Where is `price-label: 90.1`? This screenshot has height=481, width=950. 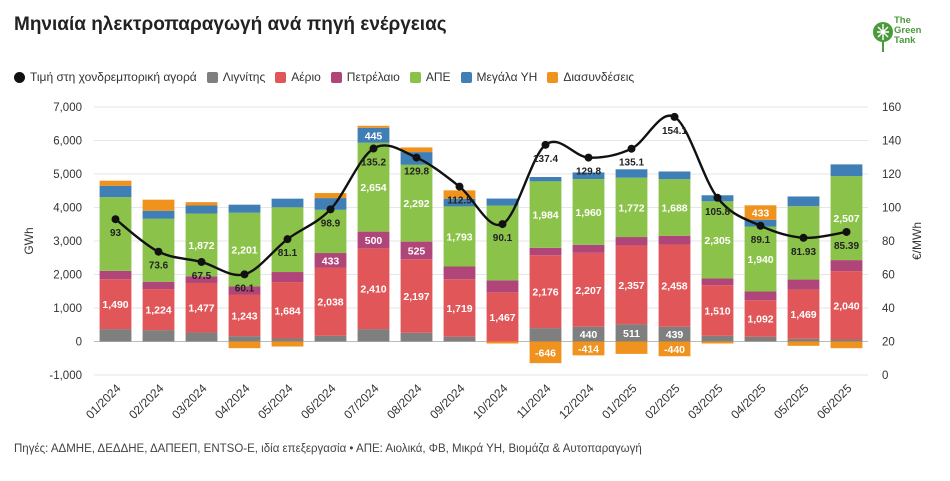 price-label: 90.1 is located at coordinates (503, 238).